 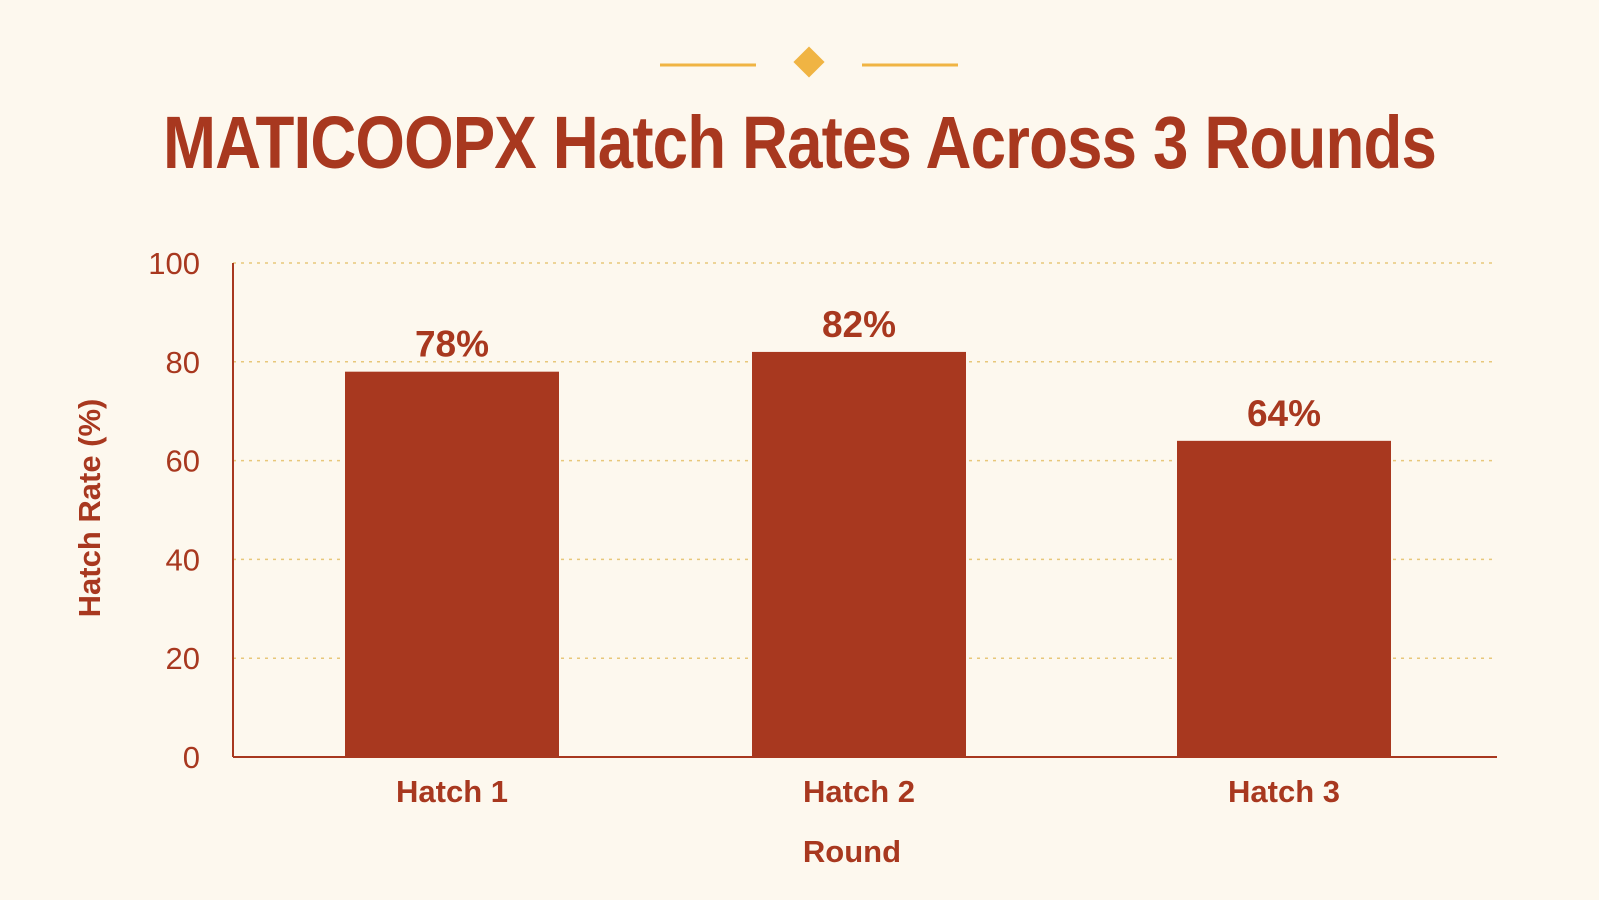 What do you see at coordinates (183, 362) in the screenshot?
I see `y-tick-label: 80` at bounding box center [183, 362].